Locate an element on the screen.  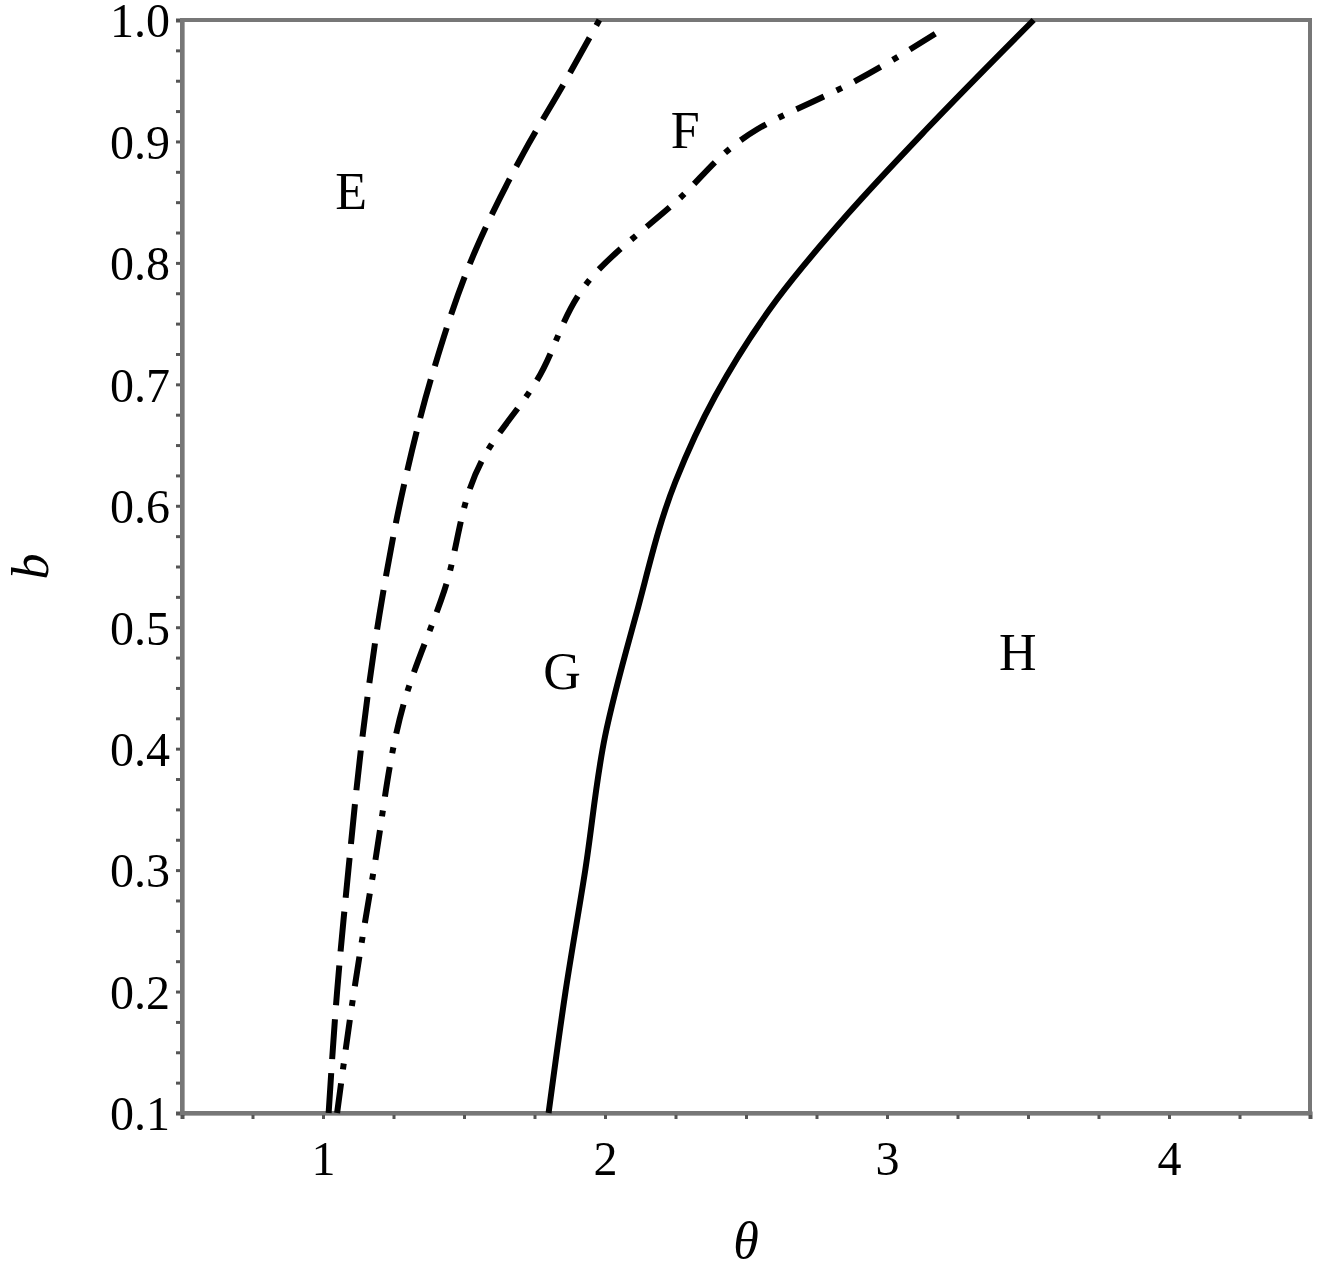
y-tick-label: 0.6 is located at coordinates (140, 507).